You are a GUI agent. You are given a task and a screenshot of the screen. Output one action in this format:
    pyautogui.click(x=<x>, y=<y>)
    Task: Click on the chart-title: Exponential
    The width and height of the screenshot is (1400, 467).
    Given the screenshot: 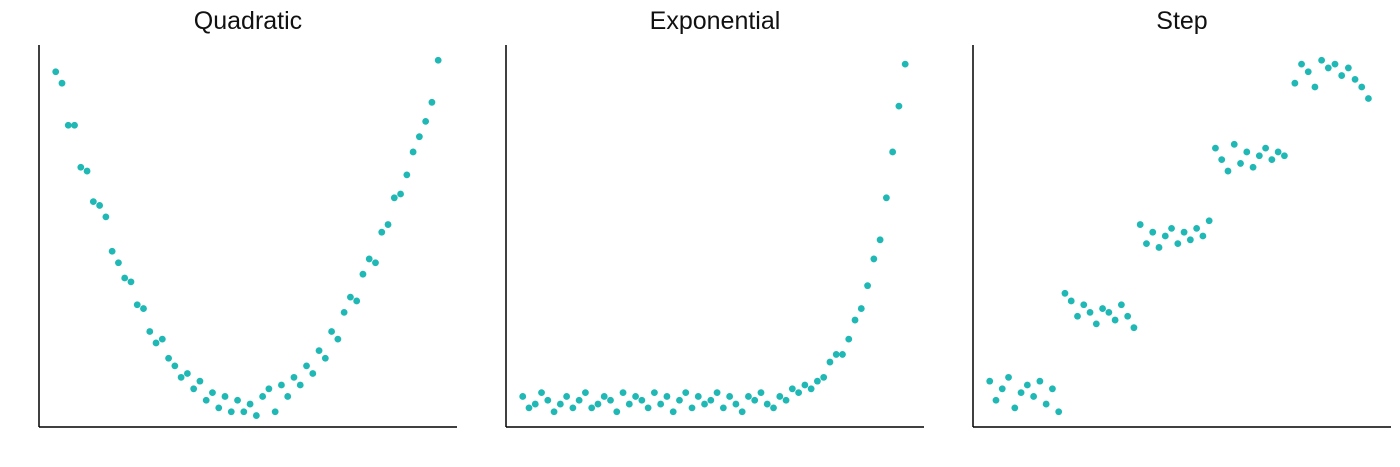 What is the action you would take?
    pyautogui.click(x=715, y=21)
    